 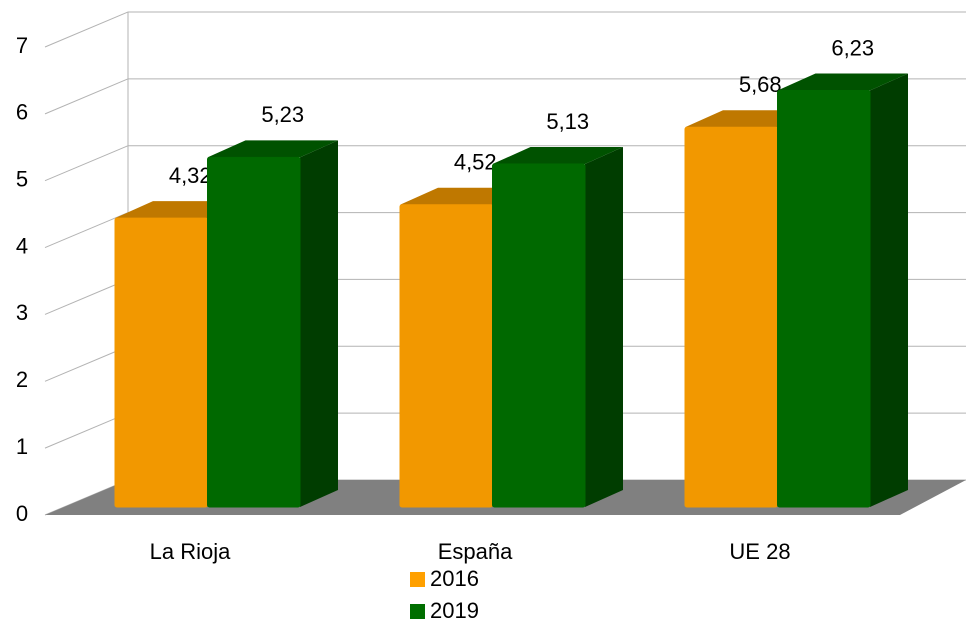 I want to click on y-tick-label: 0, so click(x=22, y=513).